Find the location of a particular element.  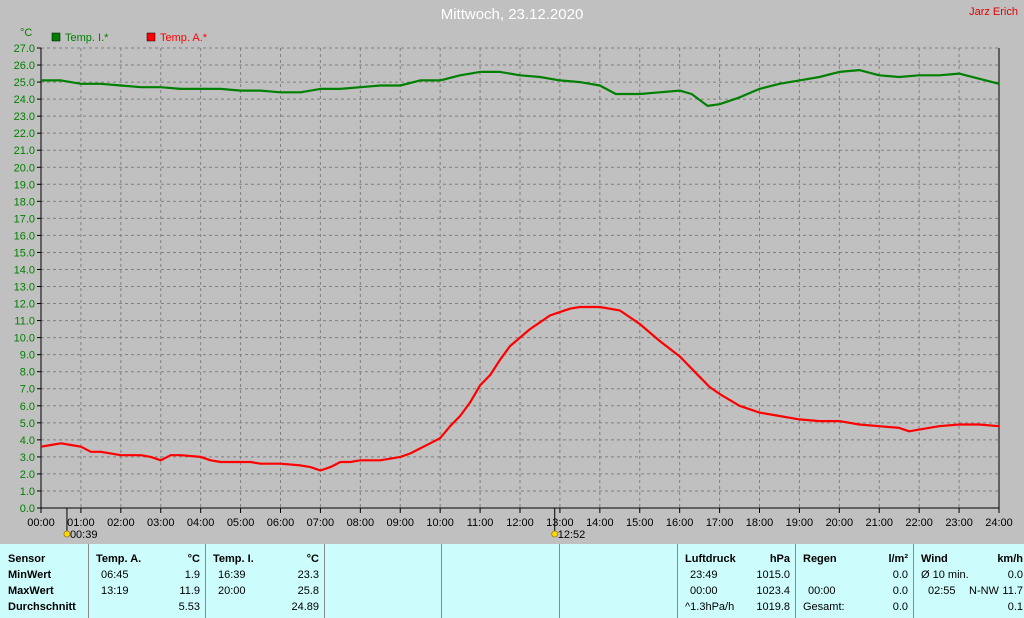

y-tick-label: 10.0 is located at coordinates (24, 339).